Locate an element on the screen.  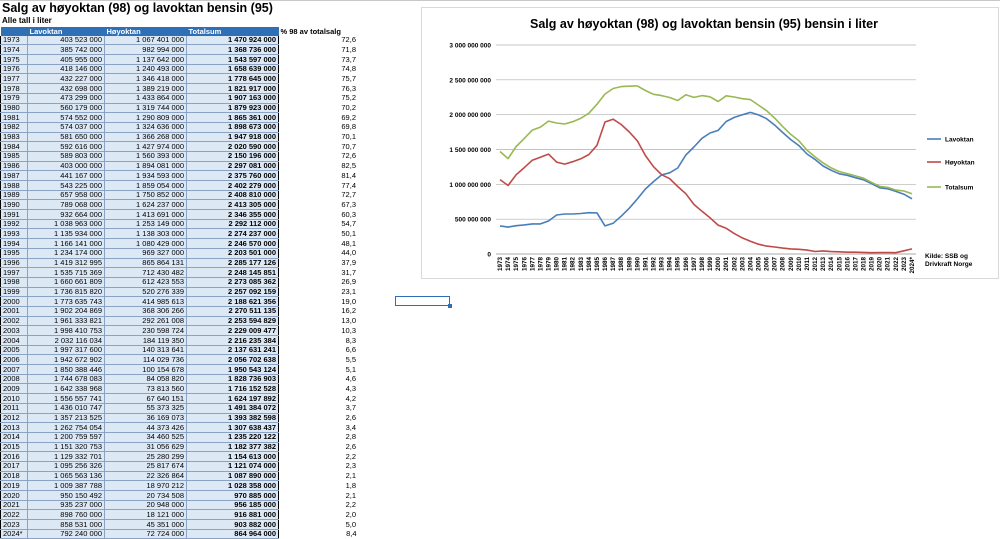
cell-lavoktan: 950 150 492 is located at coordinates (66, 495).